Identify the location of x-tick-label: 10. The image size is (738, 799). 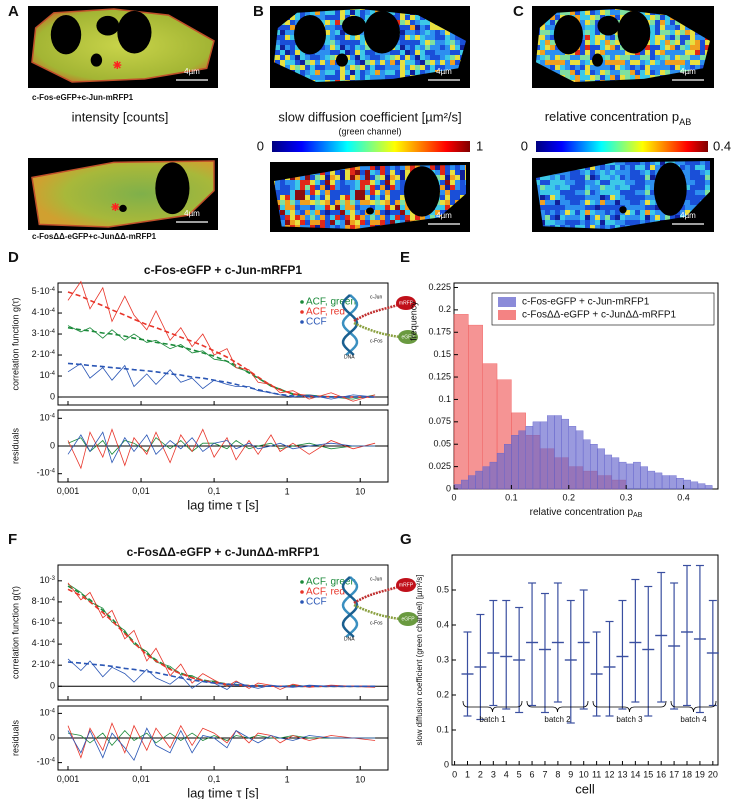
(584, 774).